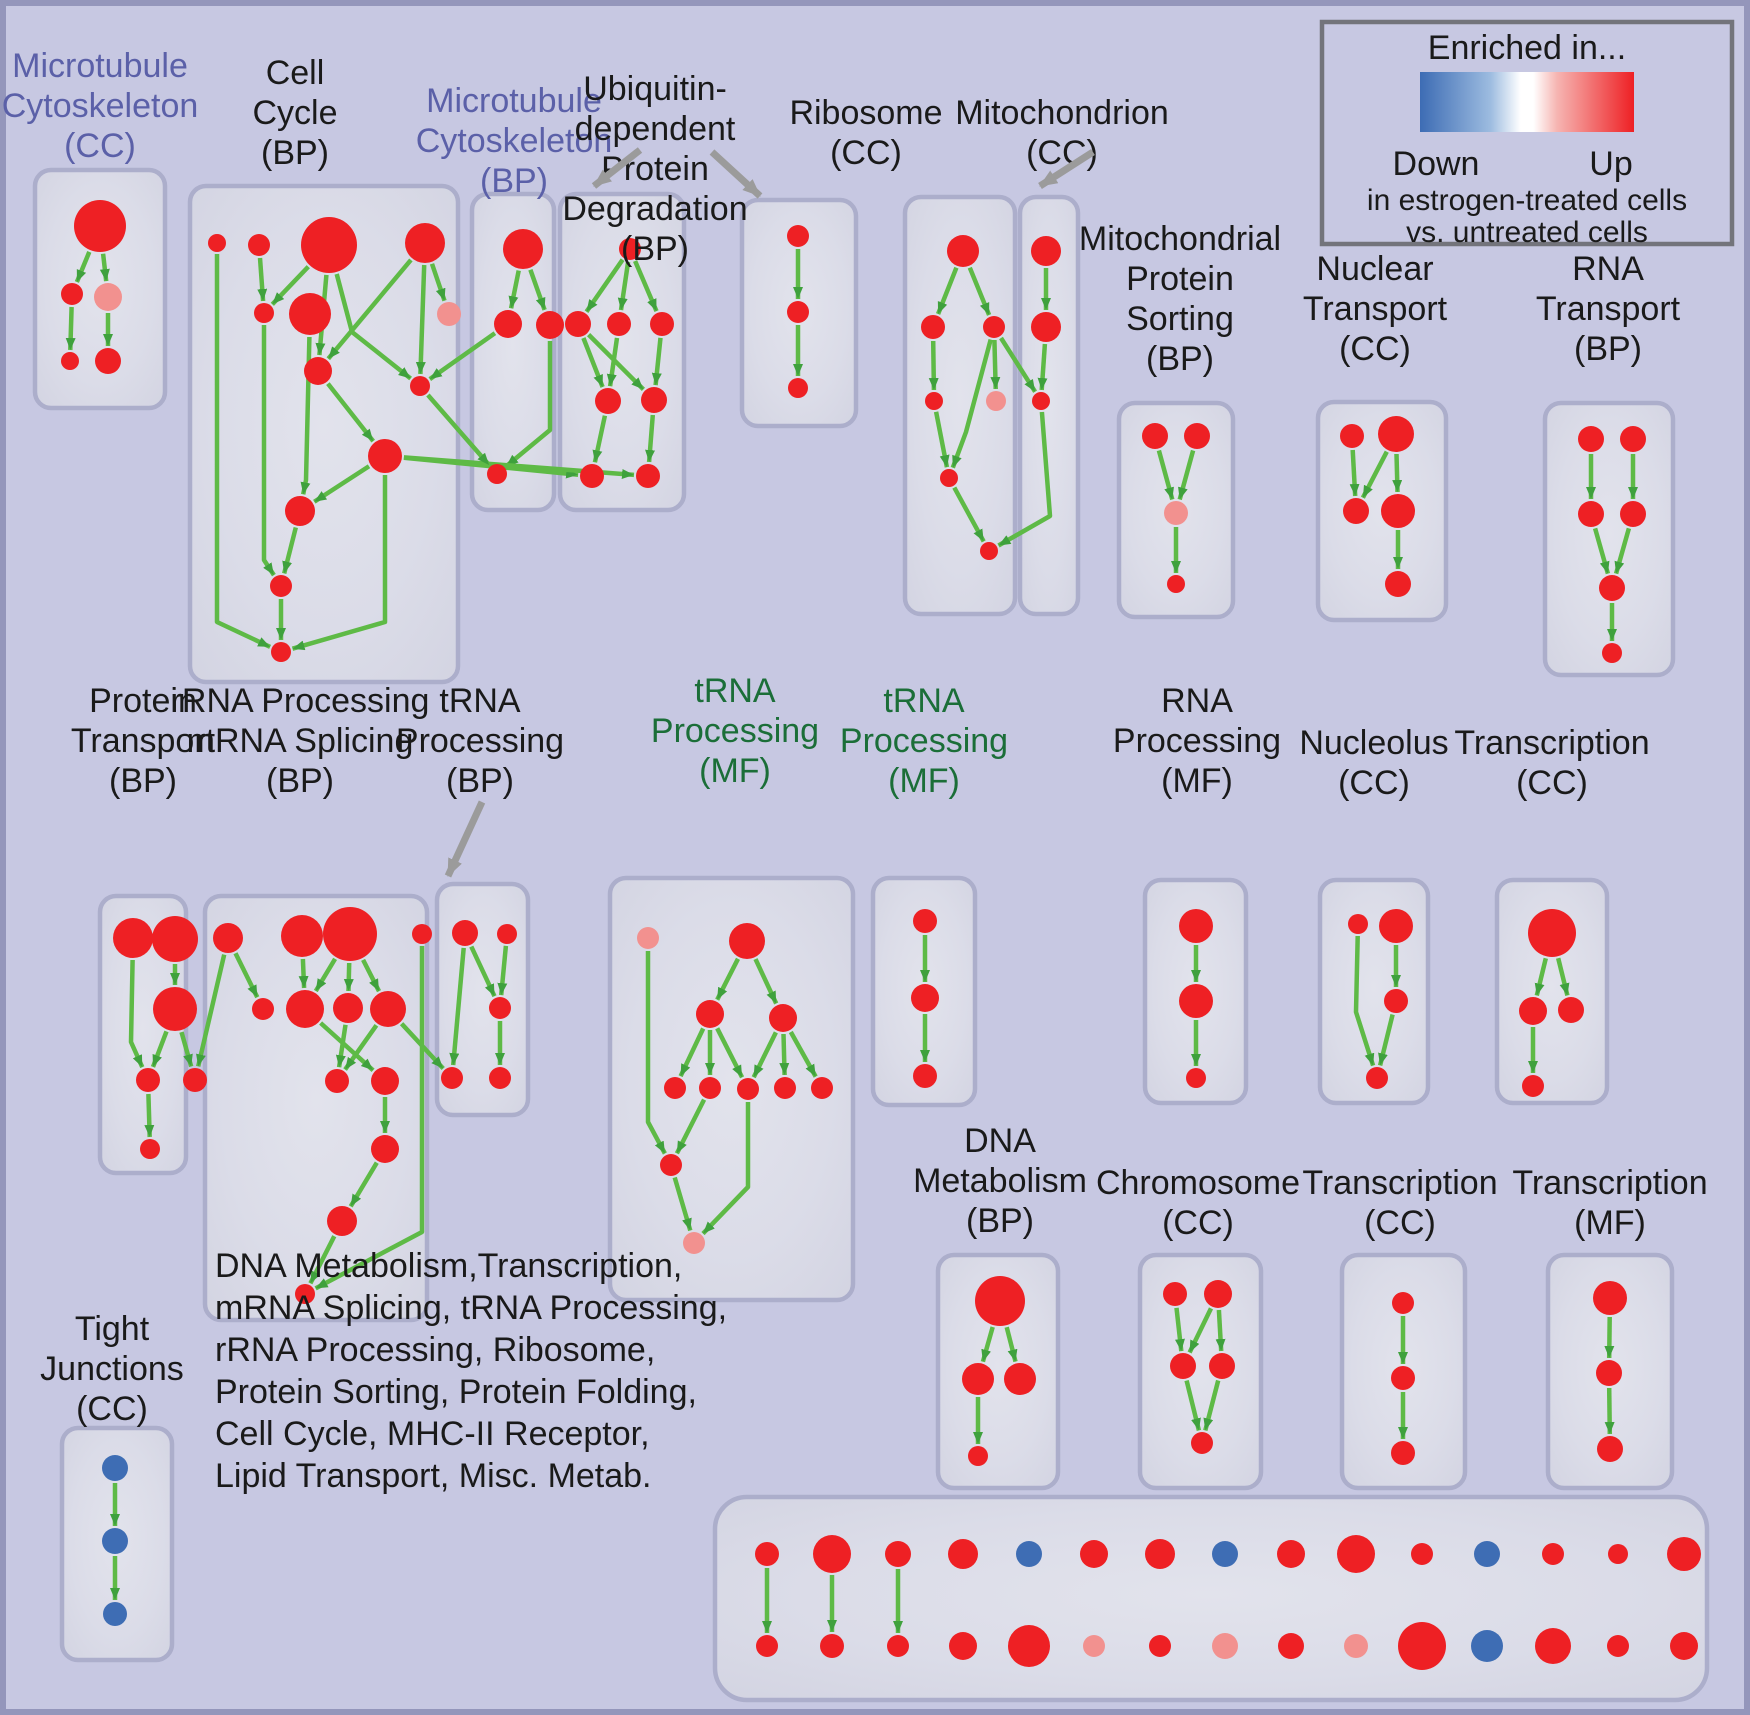 The image size is (1750, 1715). I want to click on edge-arrow-rna-transport, so click(1622, 551).